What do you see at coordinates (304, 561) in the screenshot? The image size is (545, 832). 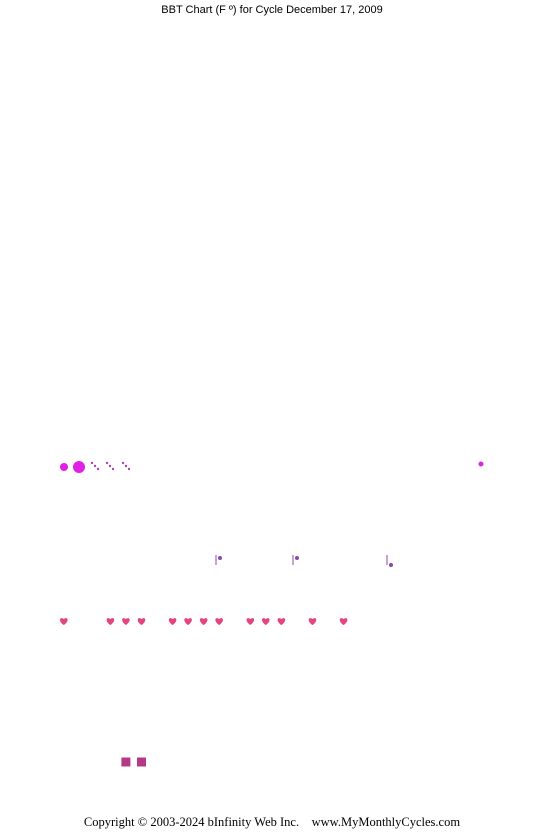 I see `cerv-pos-icon` at bounding box center [304, 561].